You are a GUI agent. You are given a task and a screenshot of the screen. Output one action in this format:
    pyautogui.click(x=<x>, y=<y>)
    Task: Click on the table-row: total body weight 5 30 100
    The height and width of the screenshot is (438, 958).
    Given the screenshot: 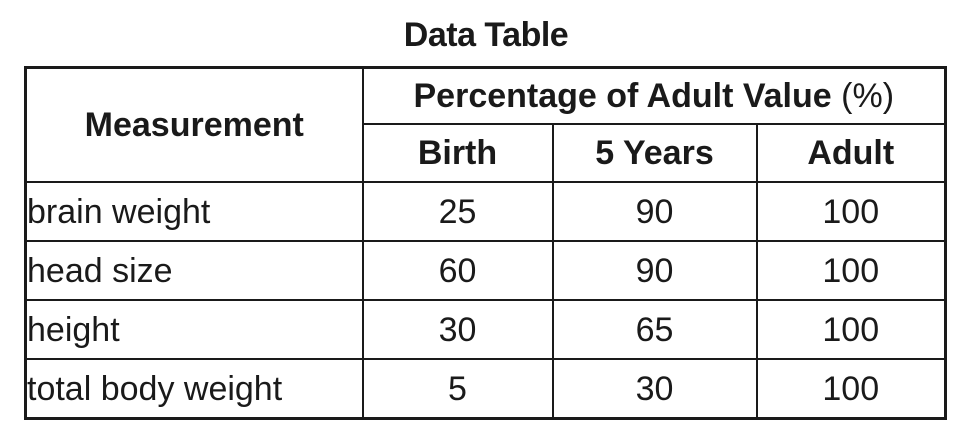 What is the action you would take?
    pyautogui.click(x=485, y=389)
    